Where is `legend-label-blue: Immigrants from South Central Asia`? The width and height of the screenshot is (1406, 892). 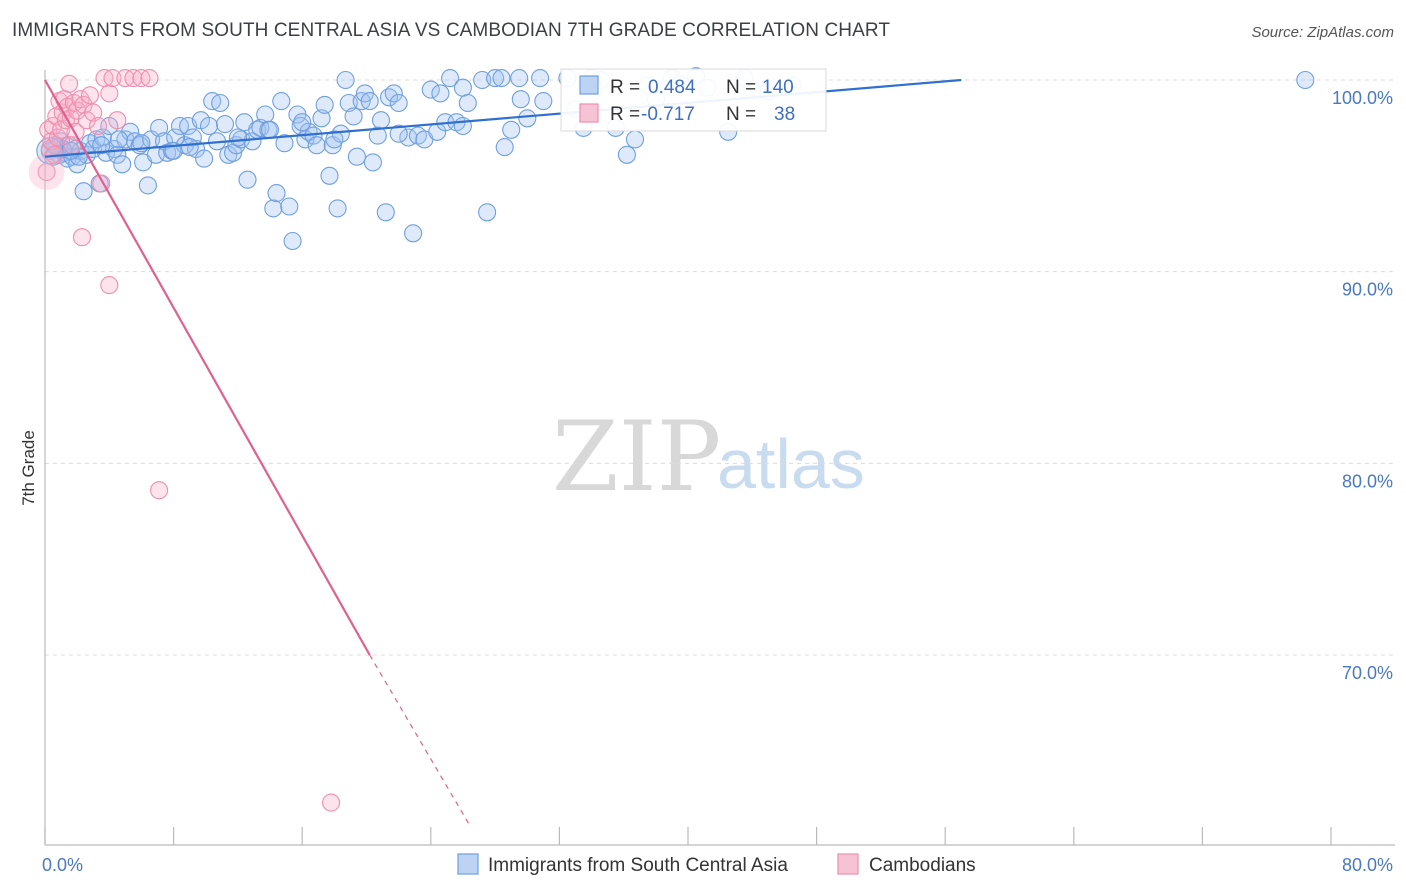 legend-label-blue: Immigrants from South Central Asia is located at coordinates (638, 865).